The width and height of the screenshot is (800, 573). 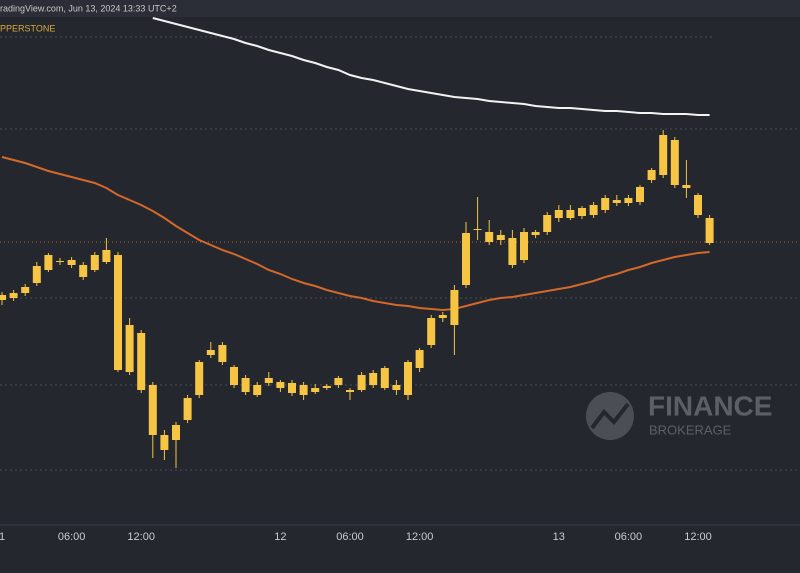 I want to click on x-tick-label: 1, so click(x=2, y=537).